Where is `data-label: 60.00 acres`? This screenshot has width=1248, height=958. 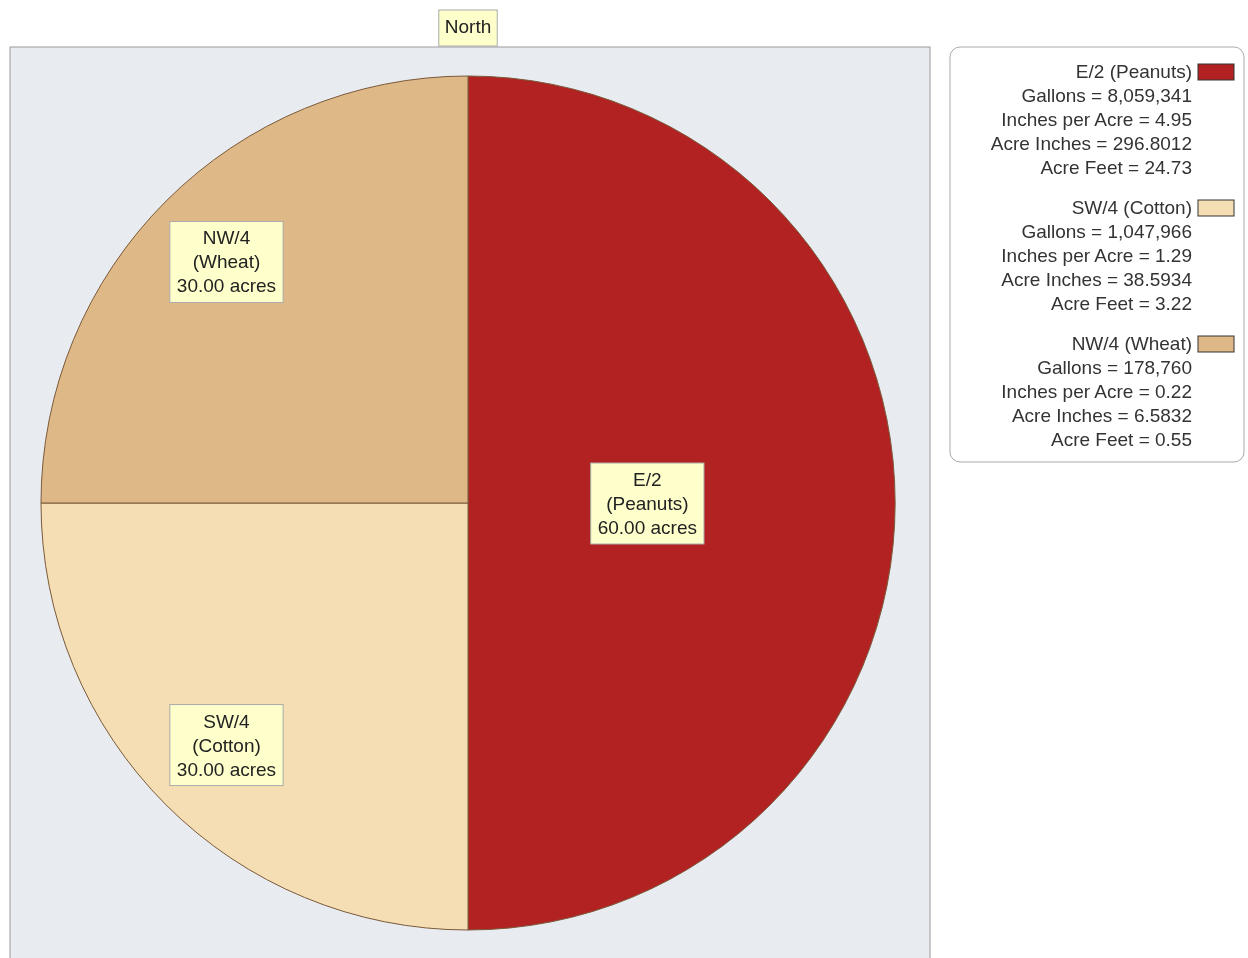 data-label: 60.00 acres is located at coordinates (647, 527).